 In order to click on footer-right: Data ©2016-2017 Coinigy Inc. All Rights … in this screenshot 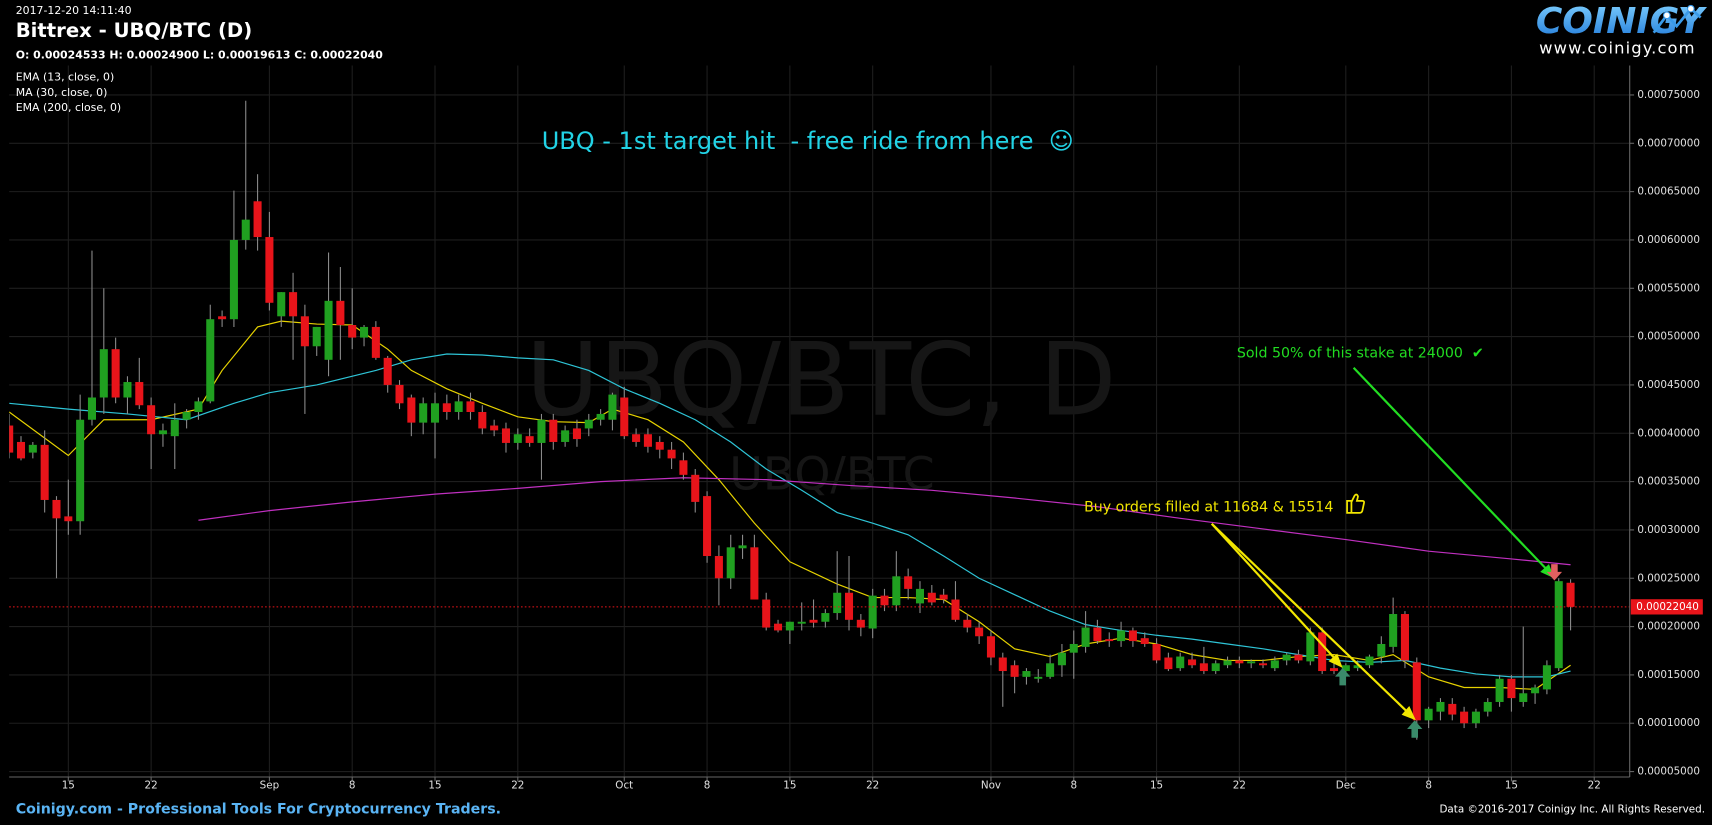, I will do `click(1572, 810)`.